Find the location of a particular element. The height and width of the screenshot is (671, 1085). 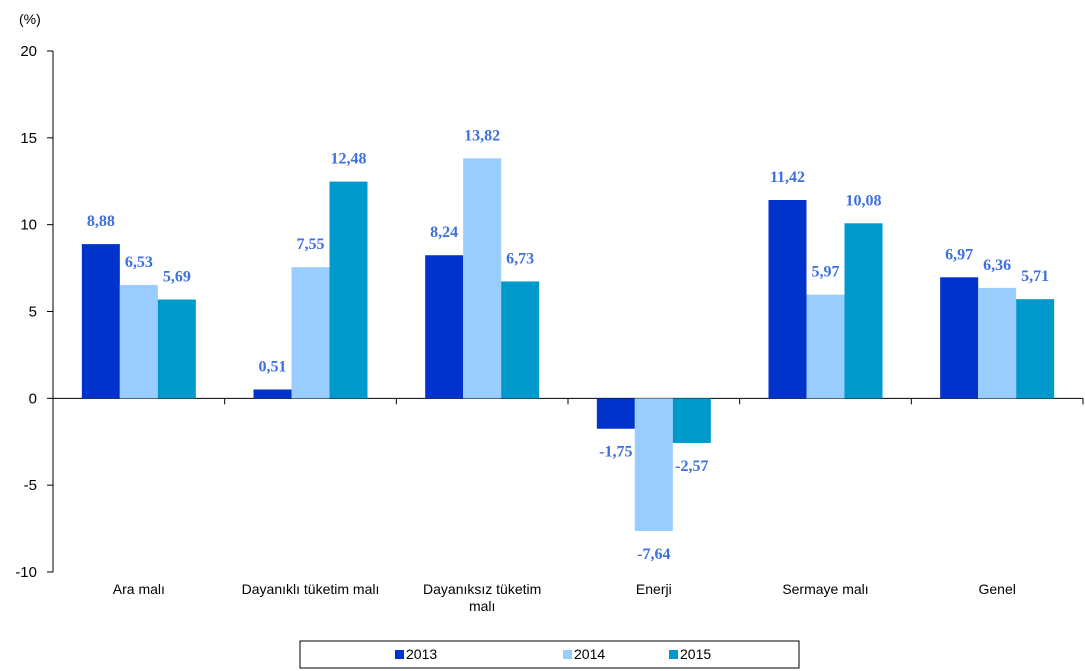

data-label-2014: 6,36 is located at coordinates (997, 265).